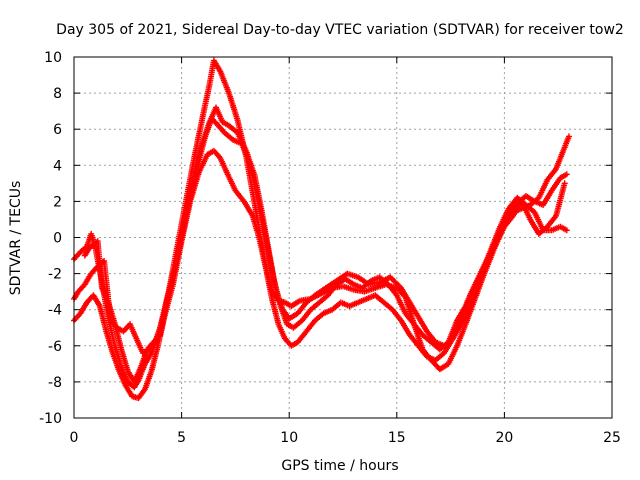 The image size is (640, 480). What do you see at coordinates (57, 130) in the screenshot?
I see `y-tick-label: 6` at bounding box center [57, 130].